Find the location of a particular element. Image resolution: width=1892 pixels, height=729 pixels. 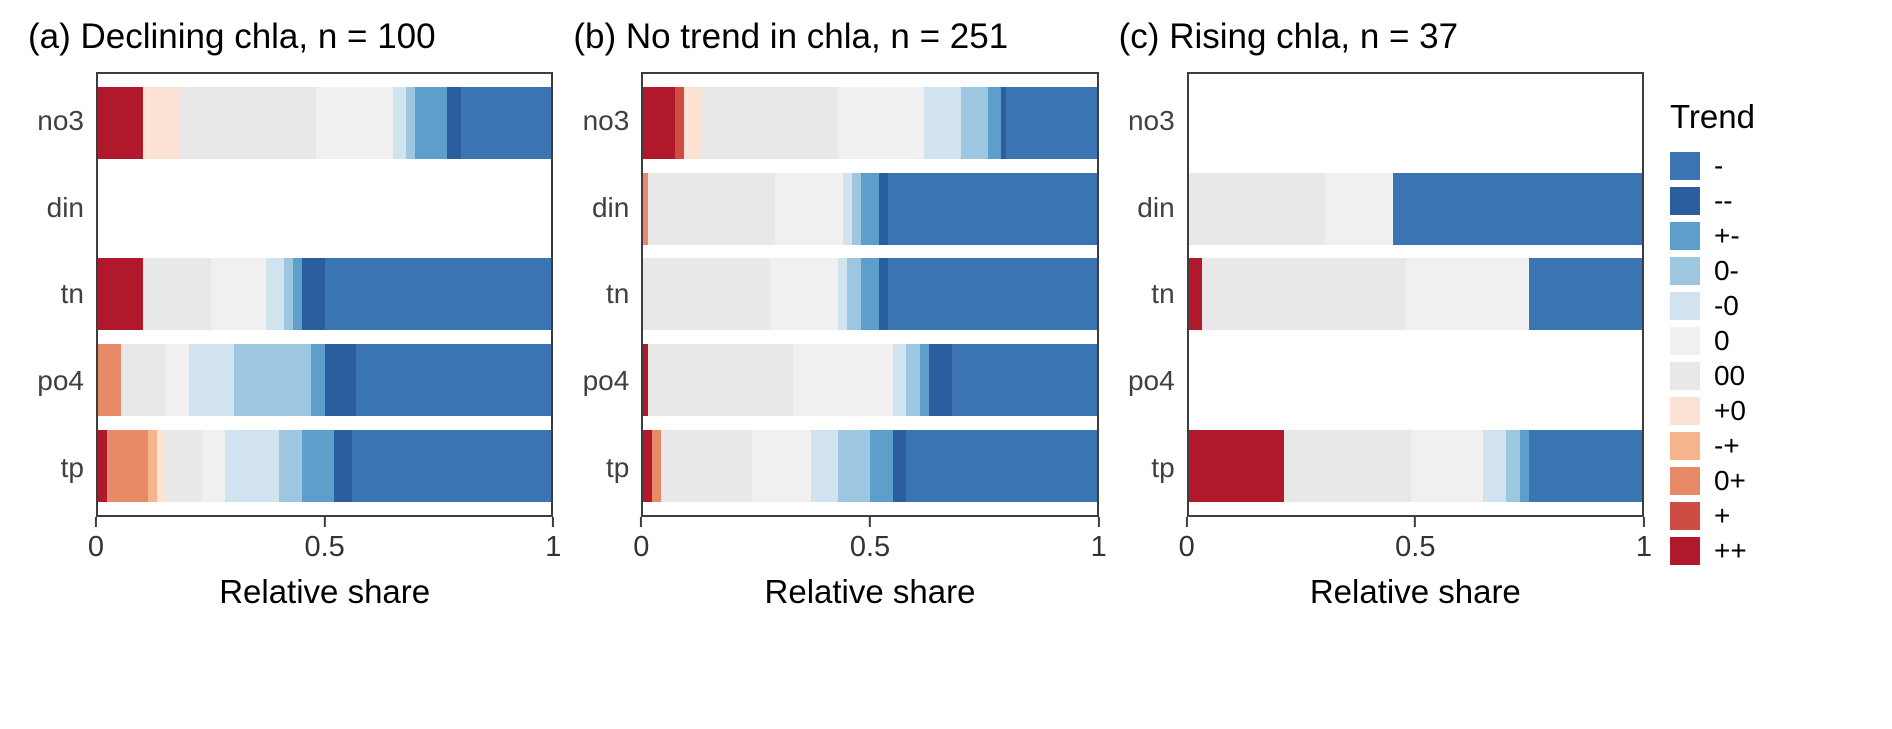

legend-item: 0- is located at coordinates (1773, 271).